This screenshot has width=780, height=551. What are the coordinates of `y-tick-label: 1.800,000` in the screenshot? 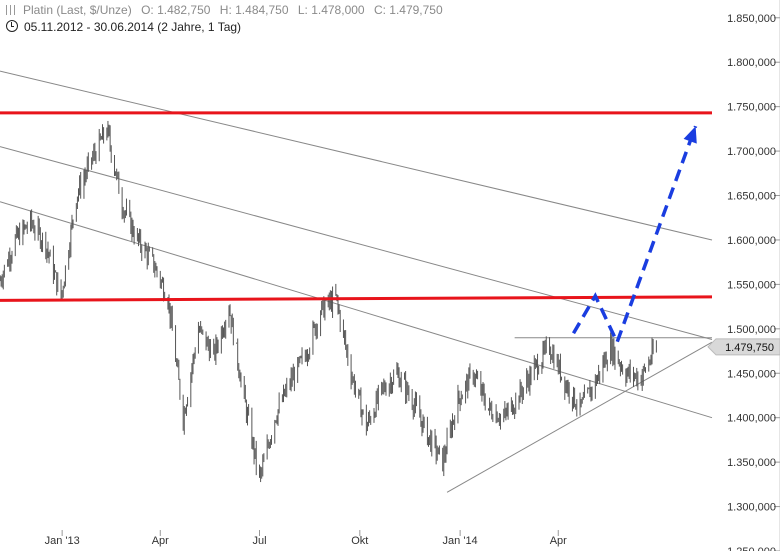 It's located at (751, 63).